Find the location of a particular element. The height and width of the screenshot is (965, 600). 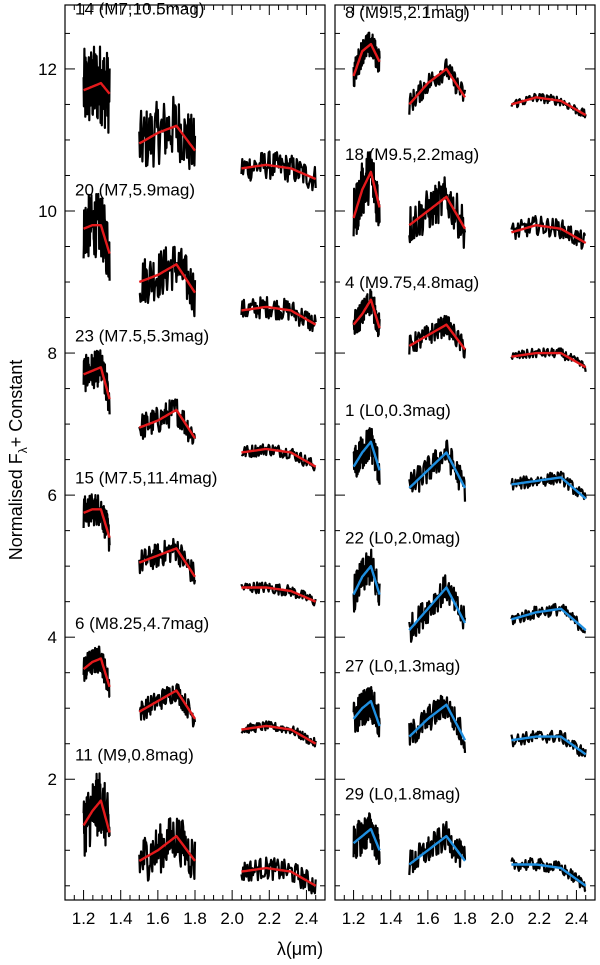

spectrum-left-2: 23 (M7.5,5.3mag) is located at coordinates (196, 399).